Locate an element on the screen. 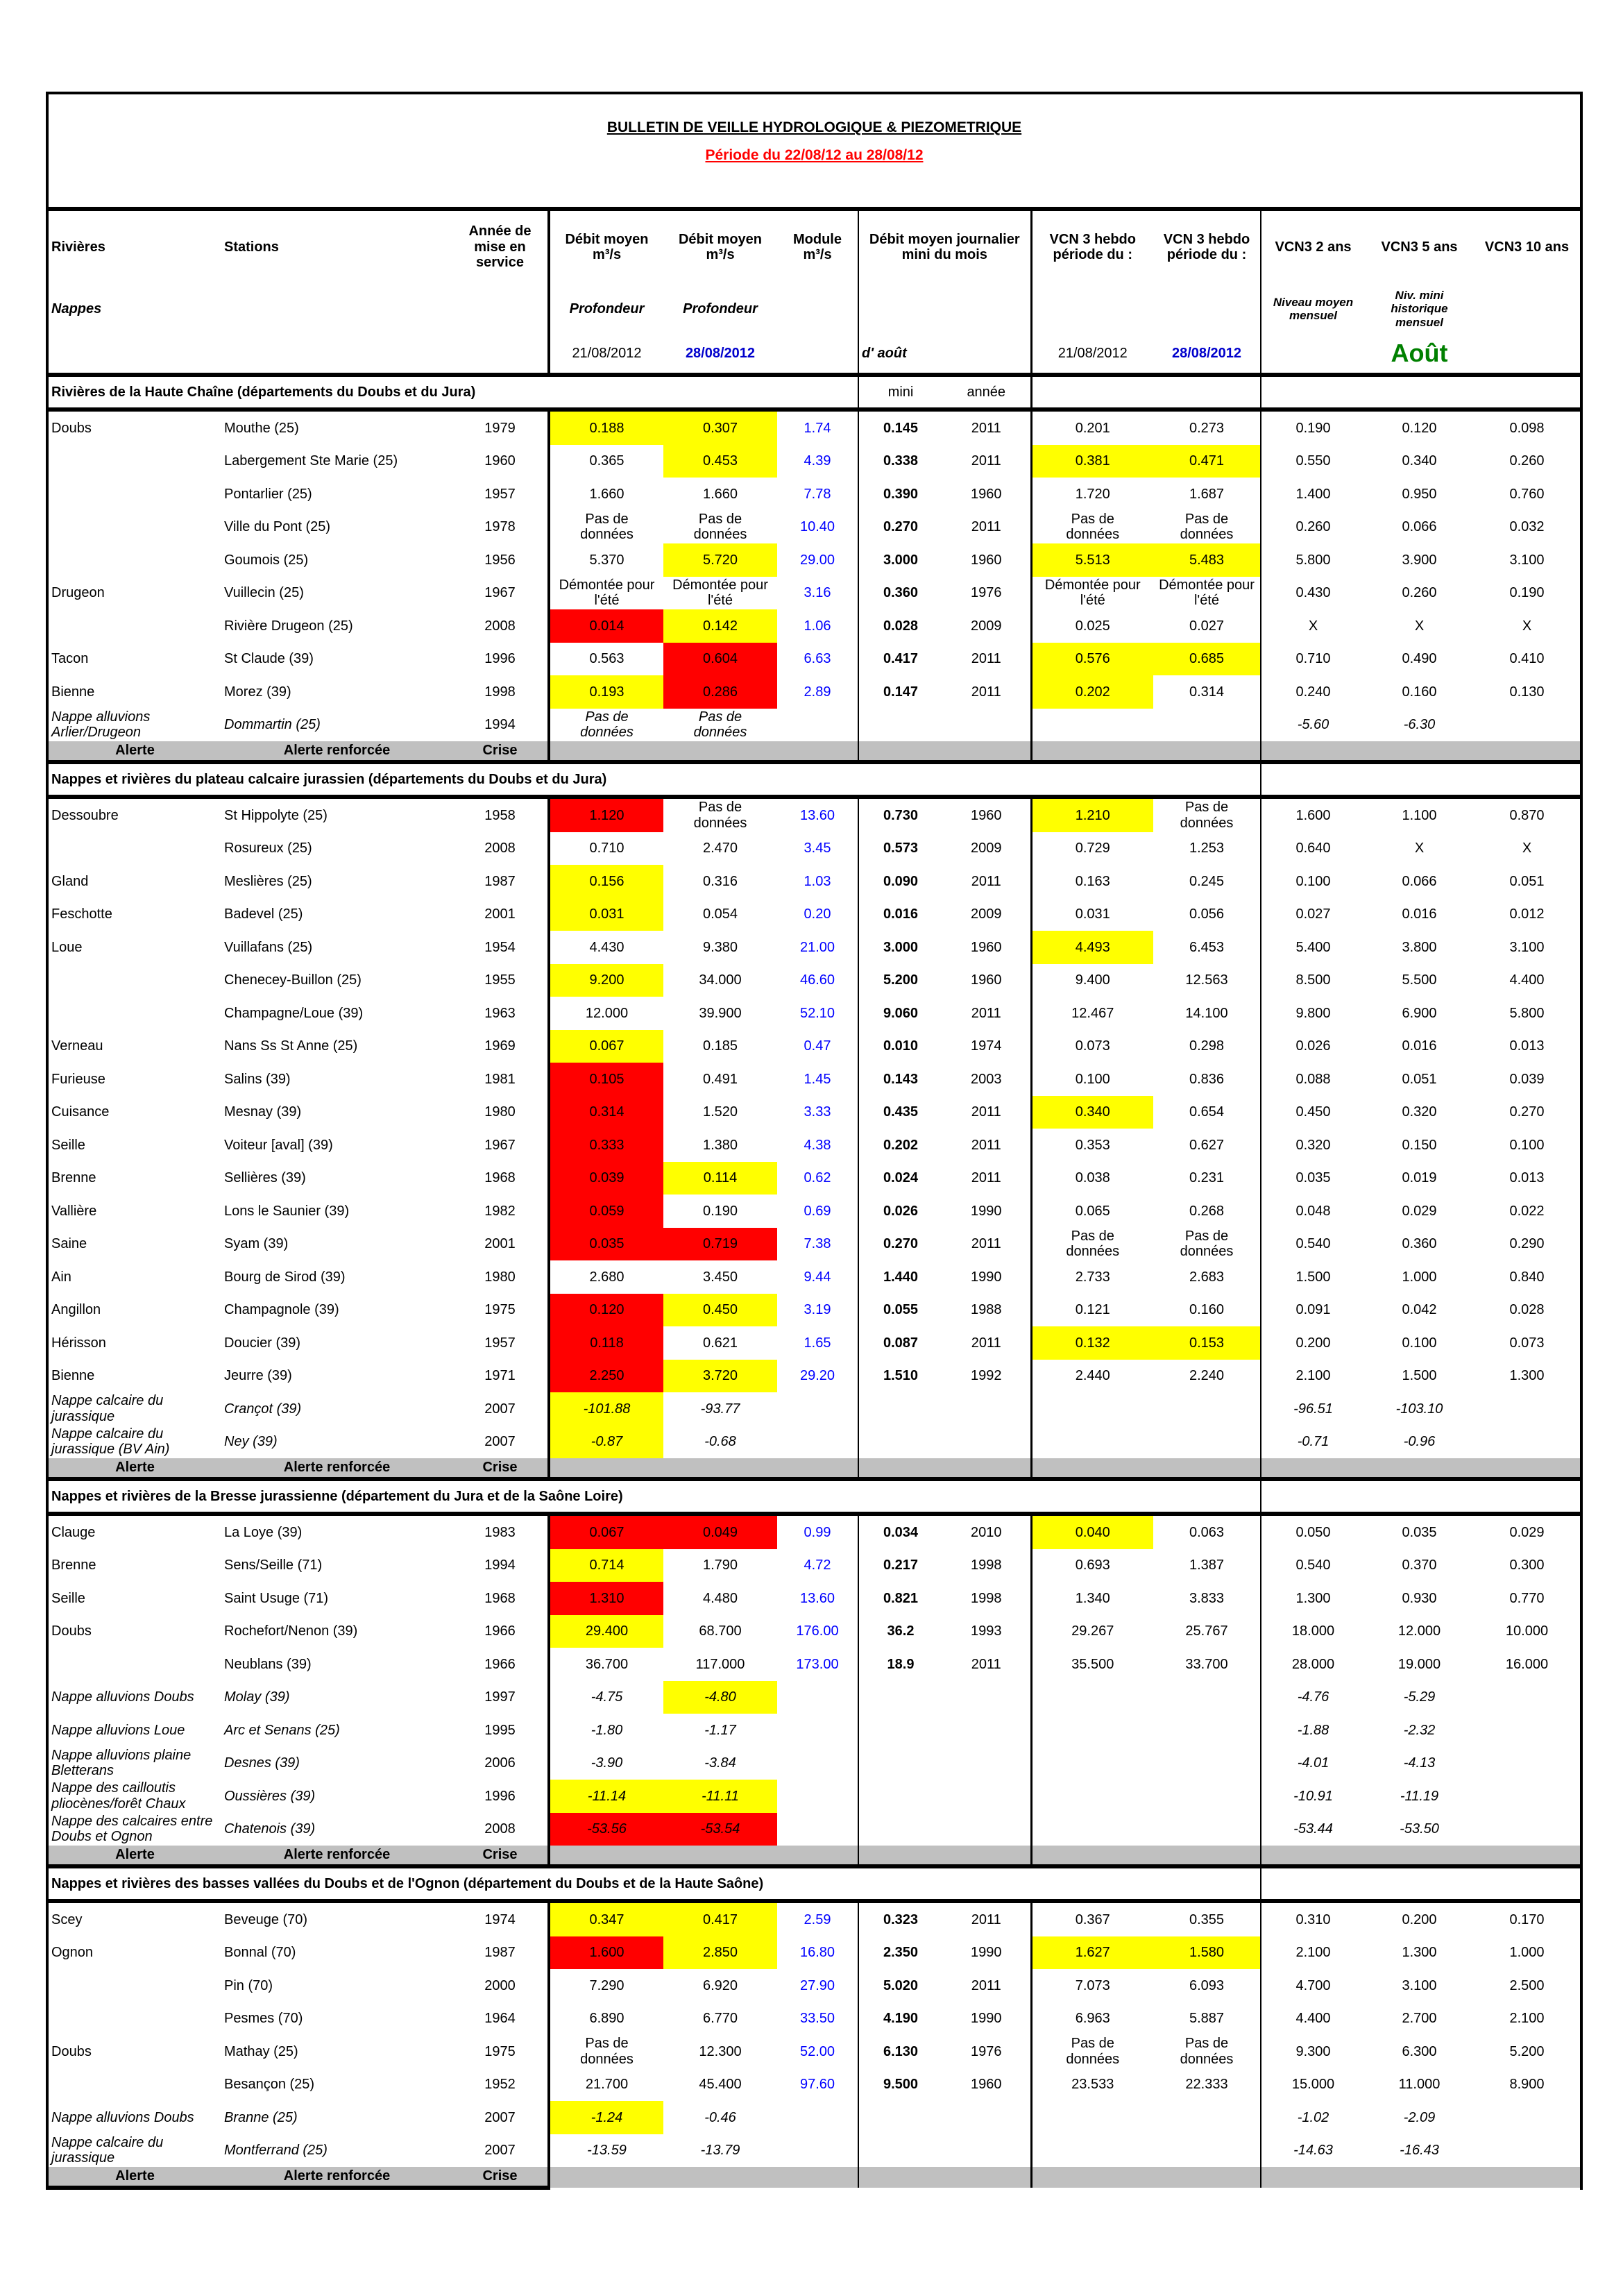 The height and width of the screenshot is (2296, 1623). cell-debit-28: 9.380 is located at coordinates (720, 947).